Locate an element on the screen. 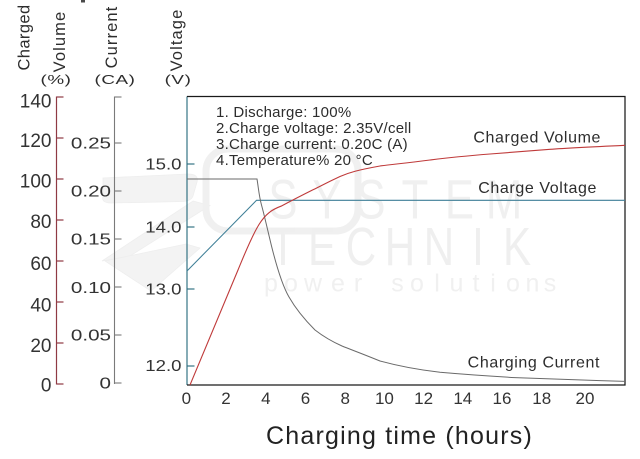 The width and height of the screenshot is (640, 459). svg-text: n is located at coordinates (533, 284).